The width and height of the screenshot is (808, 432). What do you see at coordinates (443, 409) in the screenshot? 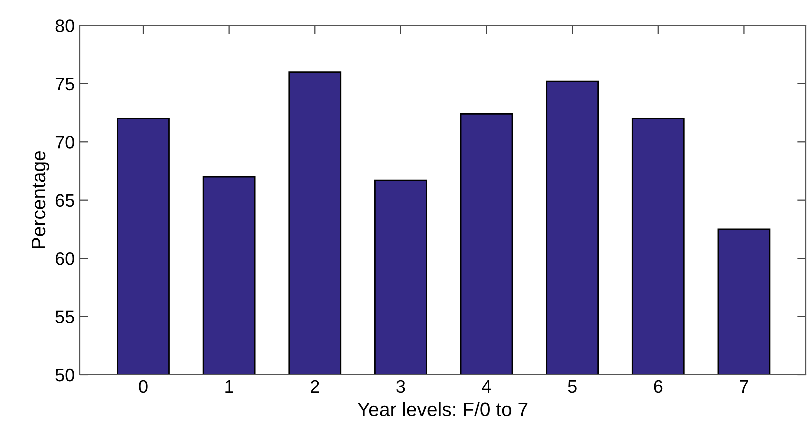
I see `x-axis-title: Year levels: F/0 to 7` at bounding box center [443, 409].